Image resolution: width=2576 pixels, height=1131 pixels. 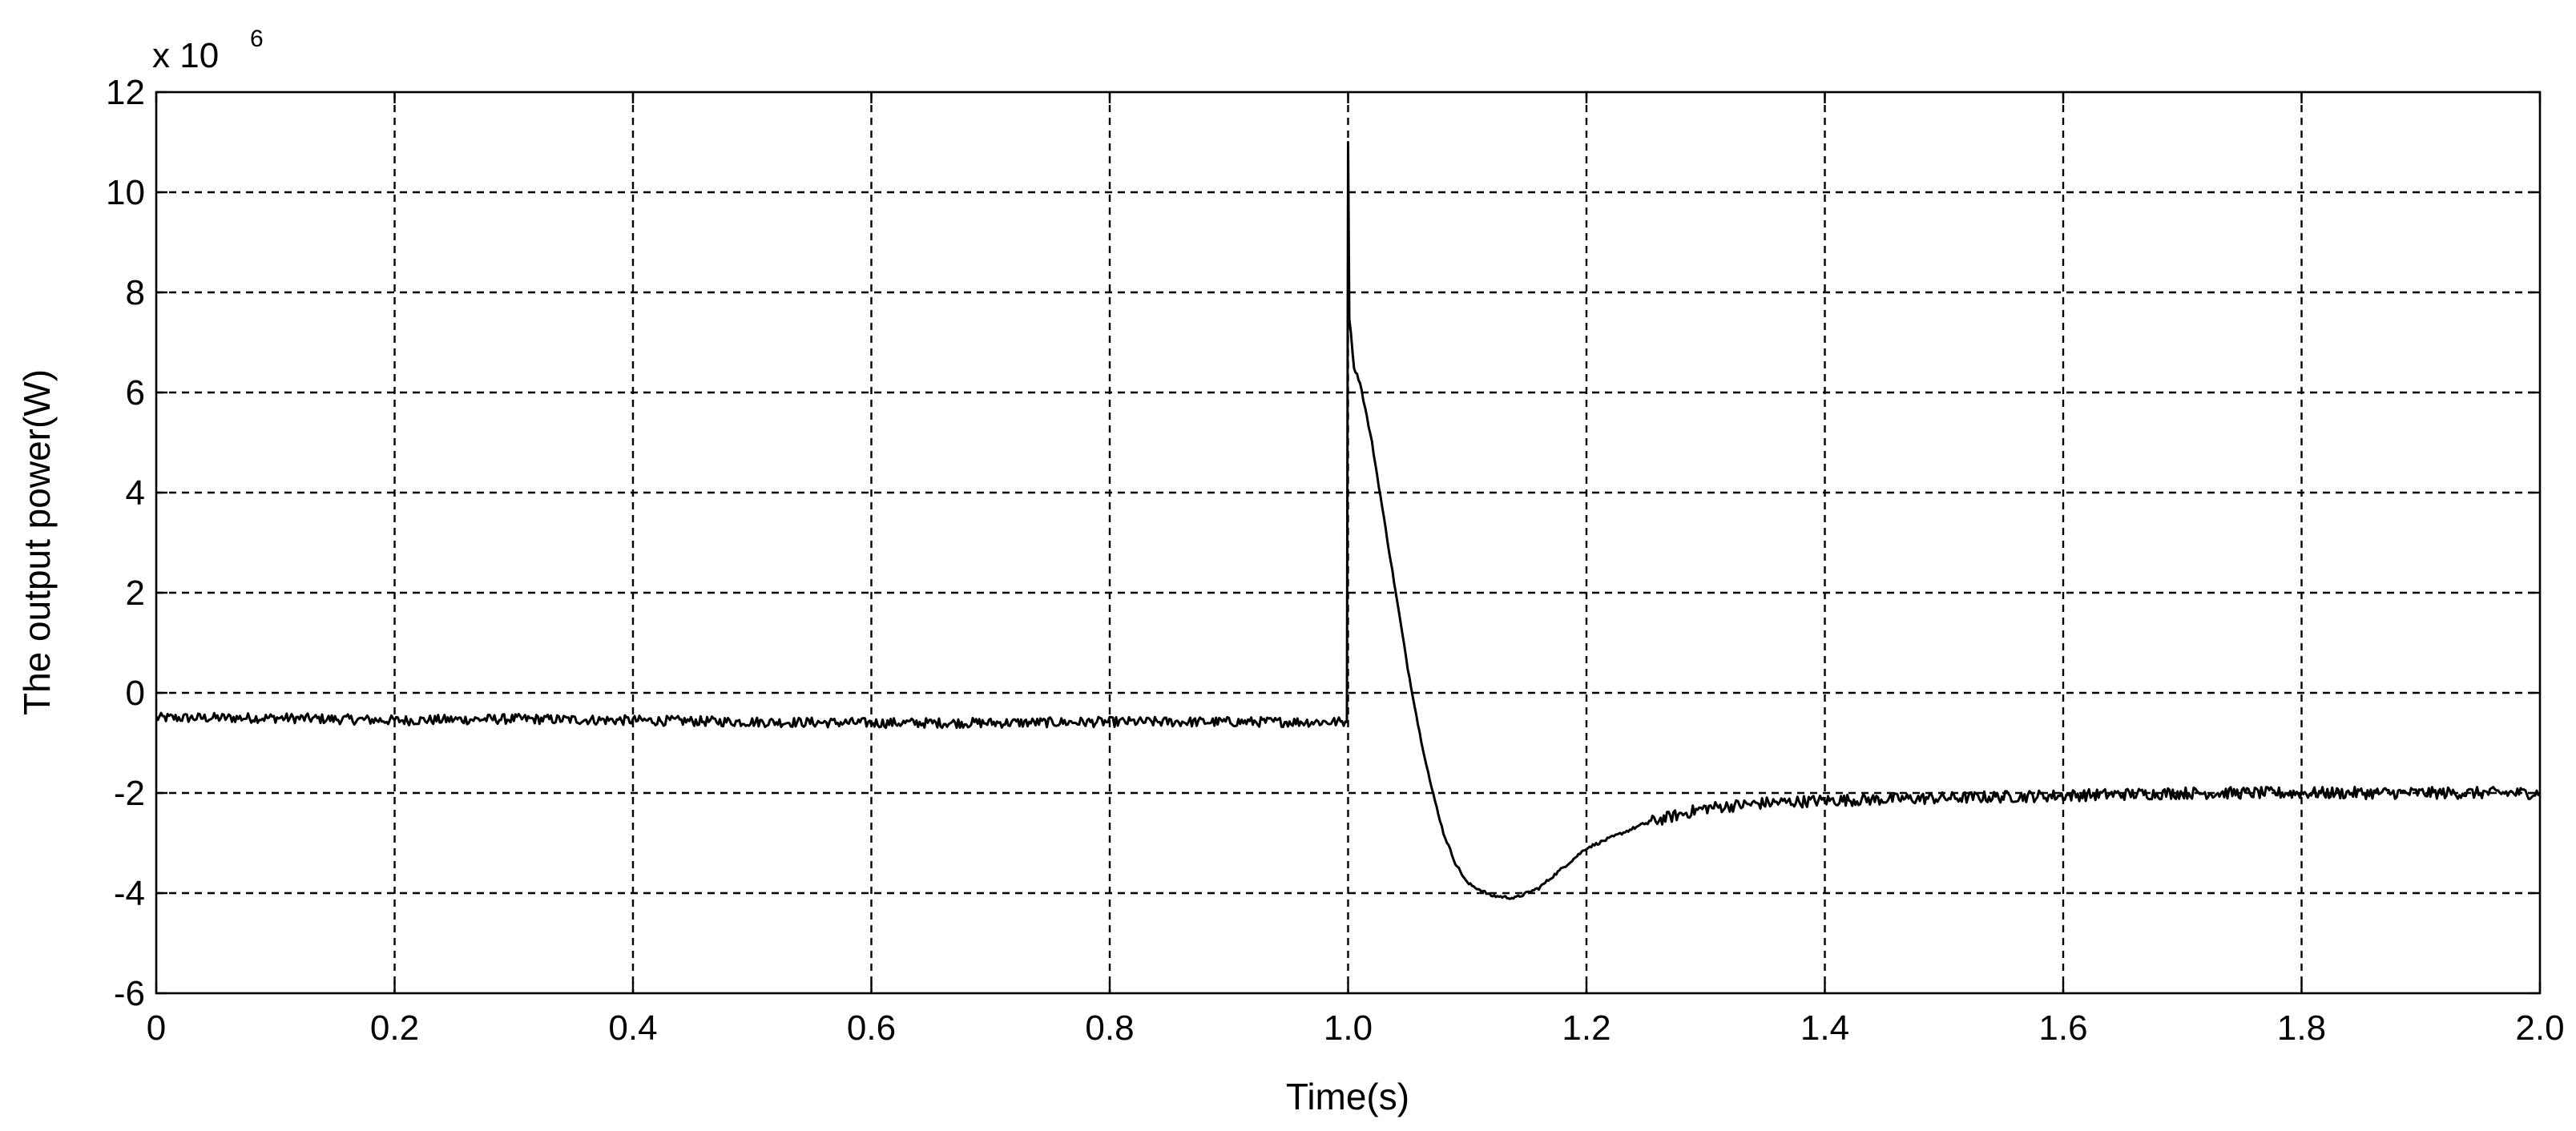 I want to click on y-tick-label: 2, so click(x=135, y=593).